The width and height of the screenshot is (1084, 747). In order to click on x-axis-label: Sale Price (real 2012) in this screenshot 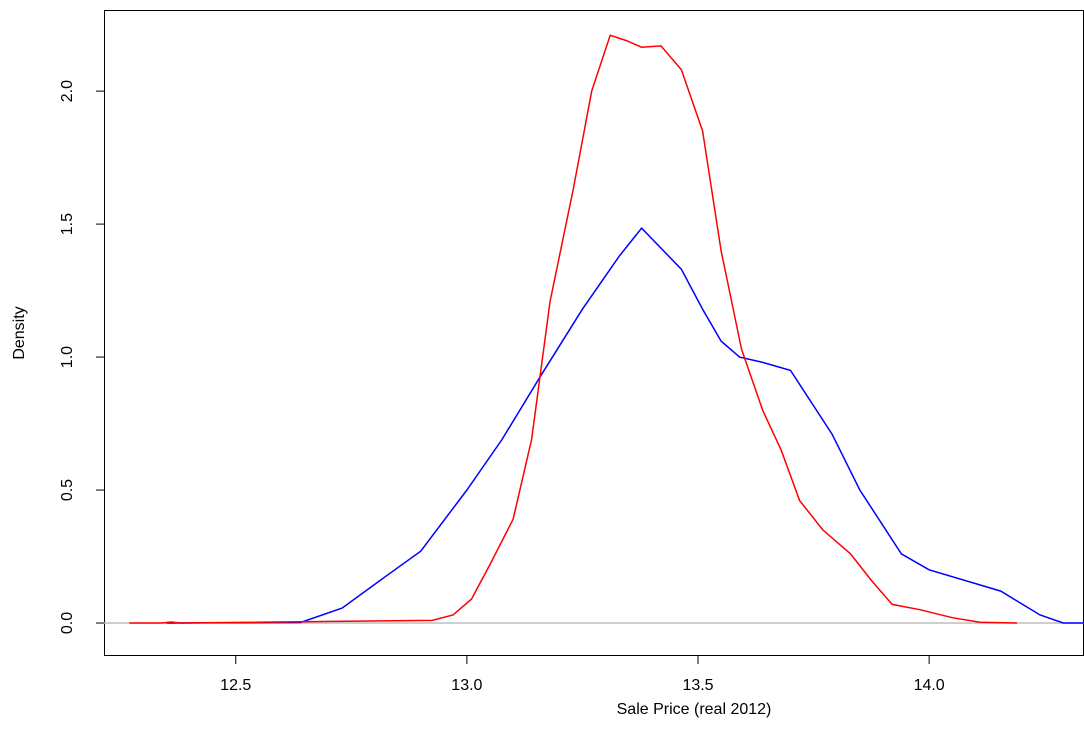, I will do `click(694, 709)`.